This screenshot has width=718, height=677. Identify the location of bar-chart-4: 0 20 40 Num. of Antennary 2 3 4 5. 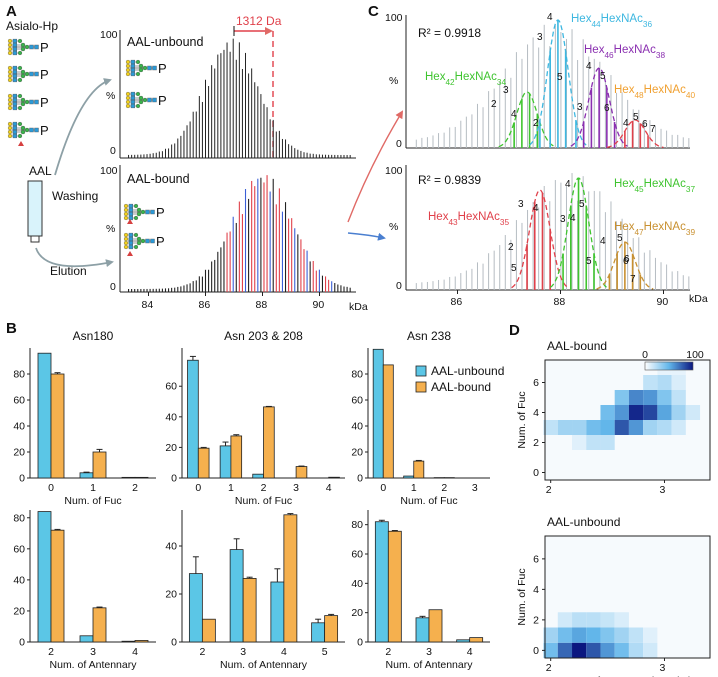
(255, 590).